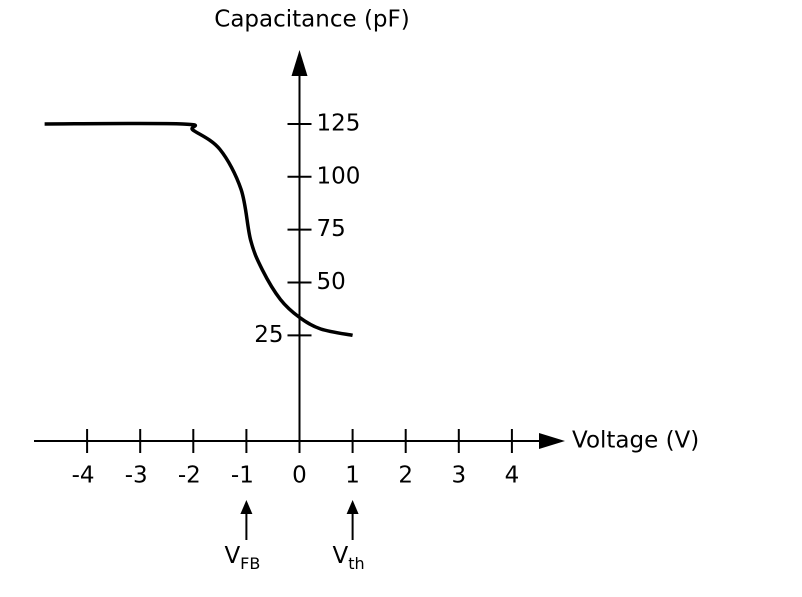 Image resolution: width=802 pixels, height=597 pixels. I want to click on y-tick-label: 25, so click(268, 335).